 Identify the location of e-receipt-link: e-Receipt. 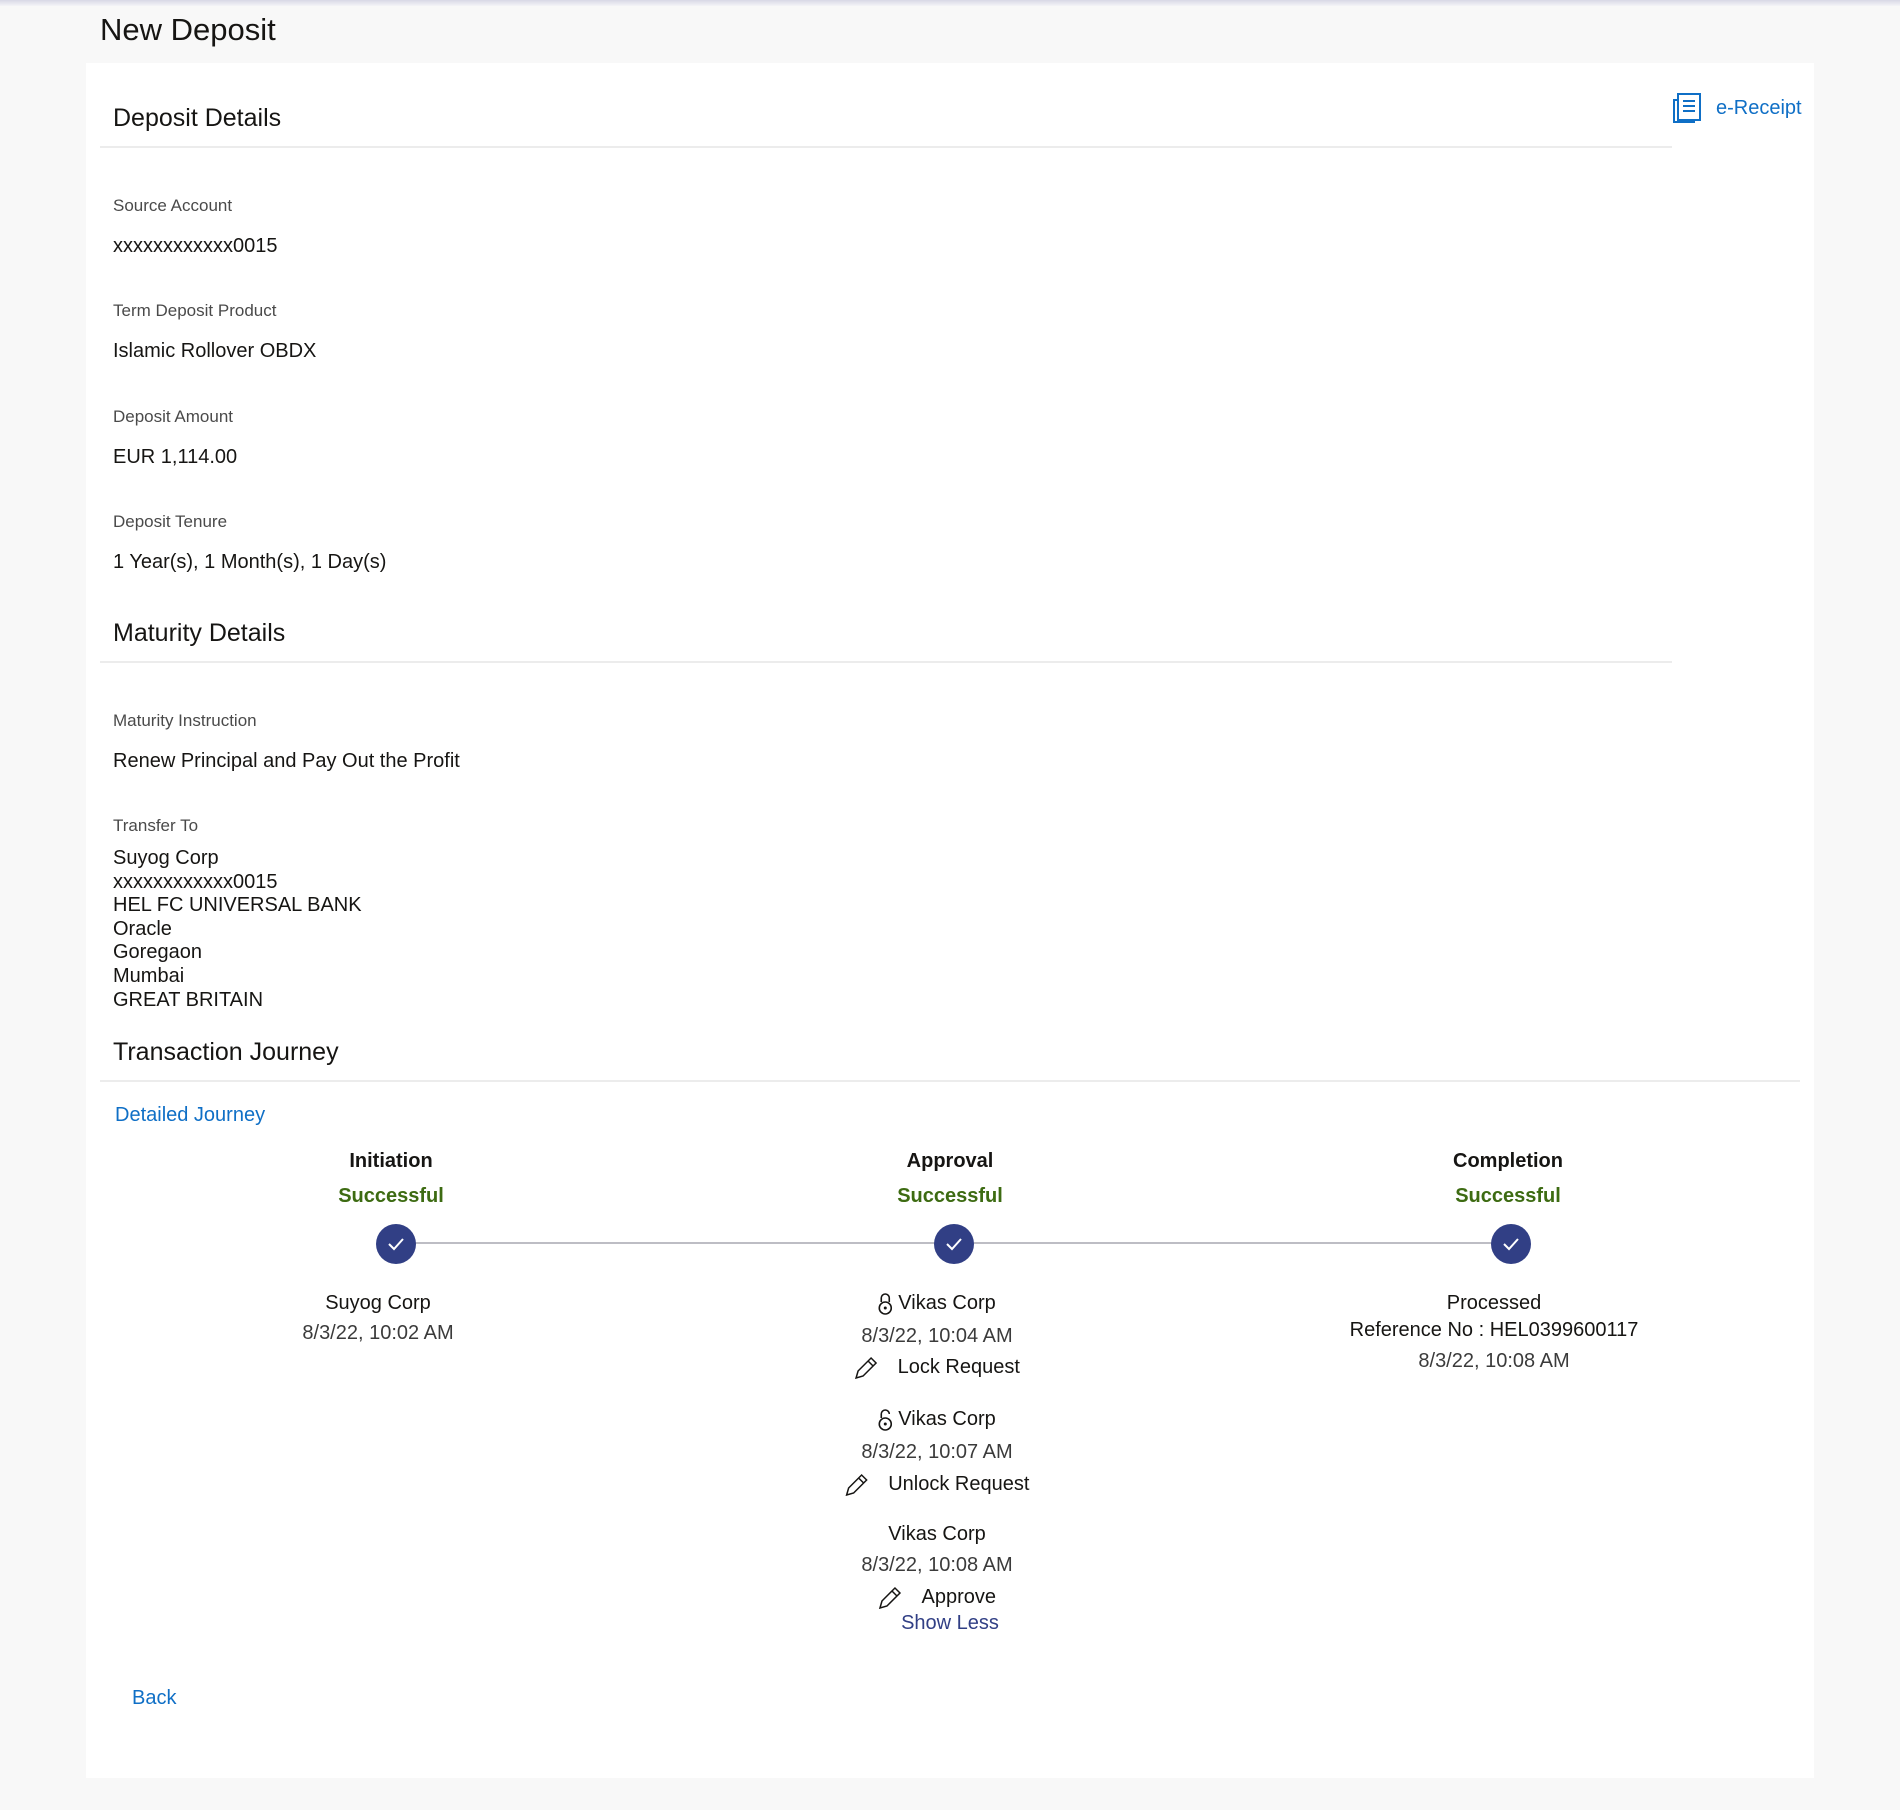
(1737, 108).